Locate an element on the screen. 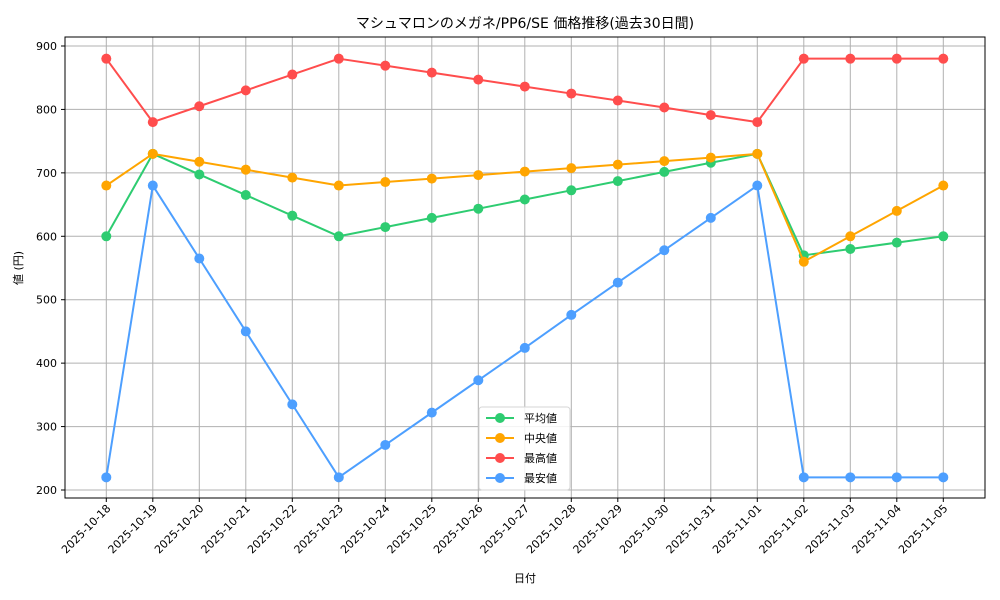 The width and height of the screenshot is (1000, 600). y-tick-label: 900 is located at coordinates (46, 46).